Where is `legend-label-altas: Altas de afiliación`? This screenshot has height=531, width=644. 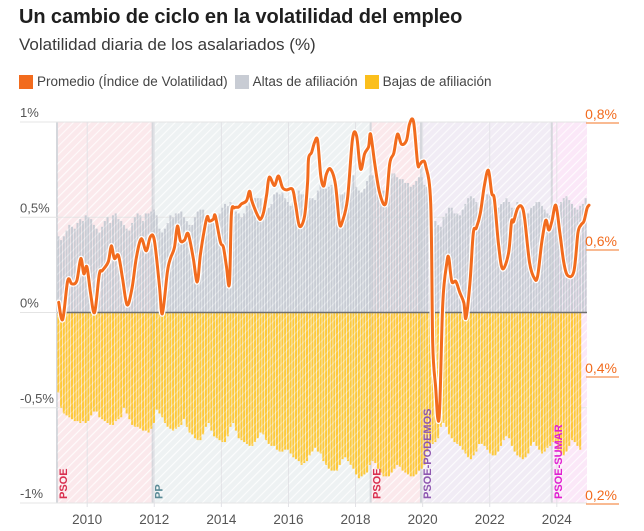 legend-label-altas: Altas de afiliación is located at coordinates (305, 81).